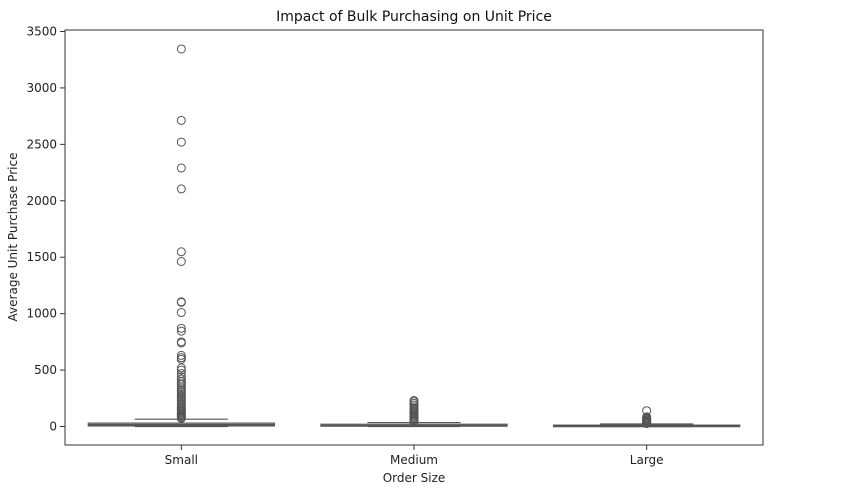 The width and height of the screenshot is (842, 499). I want to click on box-large, so click(646, 417).